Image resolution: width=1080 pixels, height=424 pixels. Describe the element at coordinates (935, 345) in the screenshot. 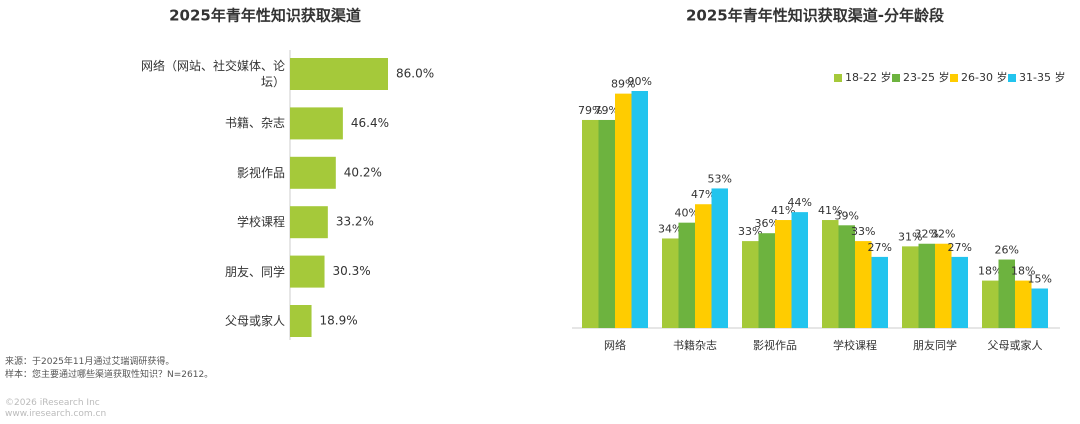

I see `x-tick-label: 朋友同学` at that location.